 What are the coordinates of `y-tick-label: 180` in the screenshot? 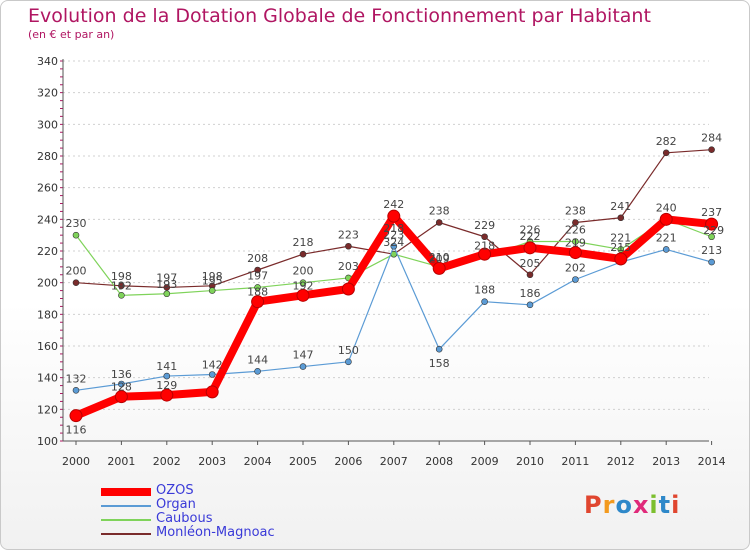 It's located at (47, 314).